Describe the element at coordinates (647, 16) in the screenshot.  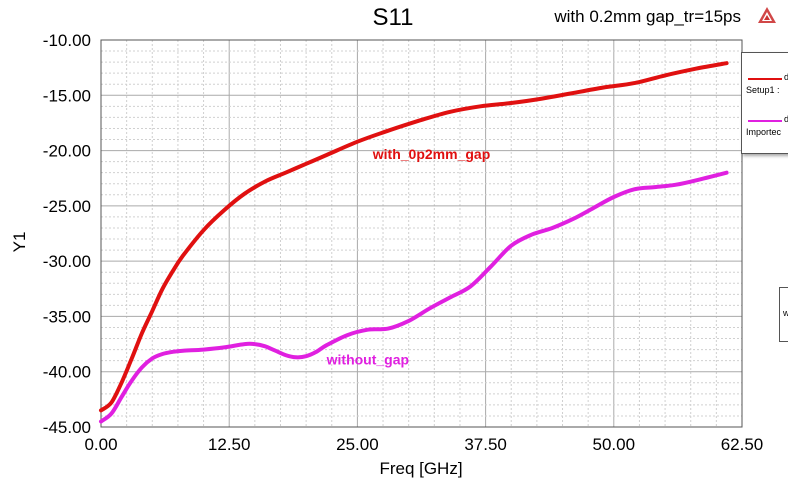
I see `chart-subtitle: with 0.2mm gap_tr=15ps` at that location.